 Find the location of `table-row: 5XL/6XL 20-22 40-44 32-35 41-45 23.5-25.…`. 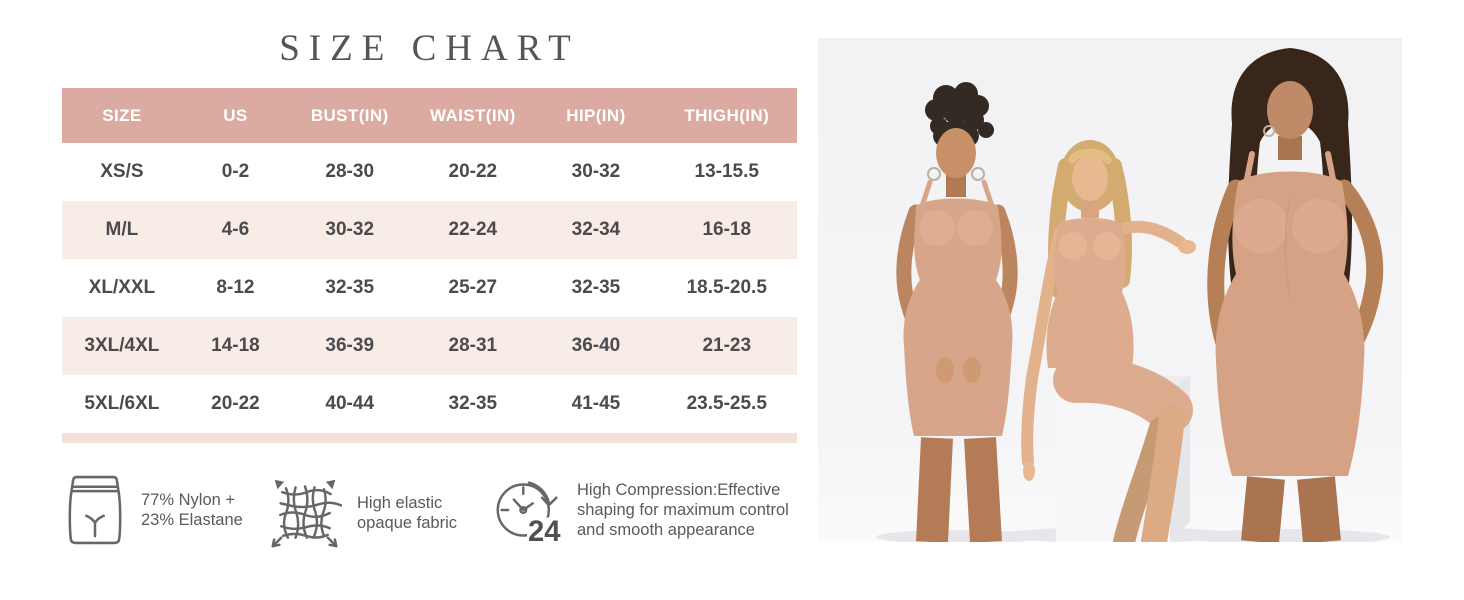

table-row: 5XL/6XL 20-22 40-44 32-35 41-45 23.5-25.… is located at coordinates (429, 404).